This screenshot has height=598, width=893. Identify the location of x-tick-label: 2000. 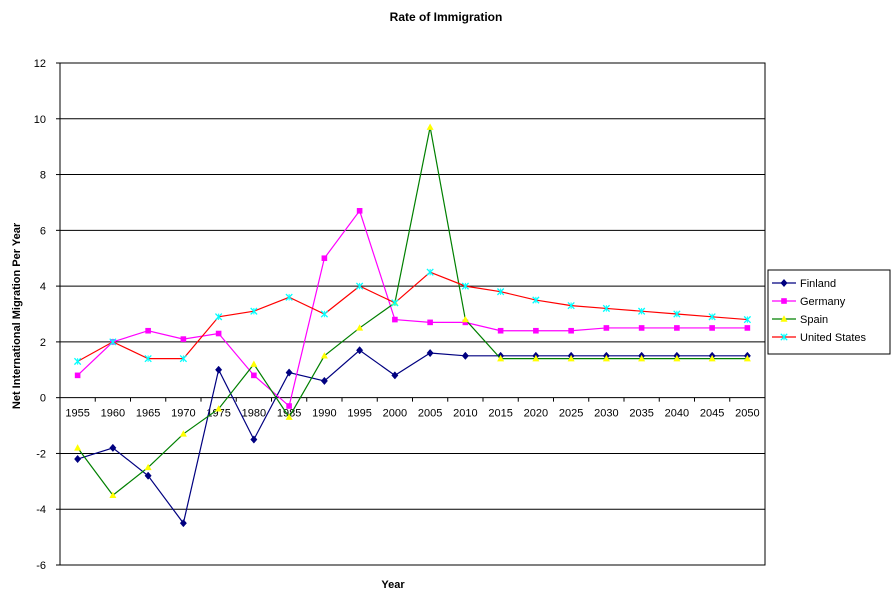
(395, 414).